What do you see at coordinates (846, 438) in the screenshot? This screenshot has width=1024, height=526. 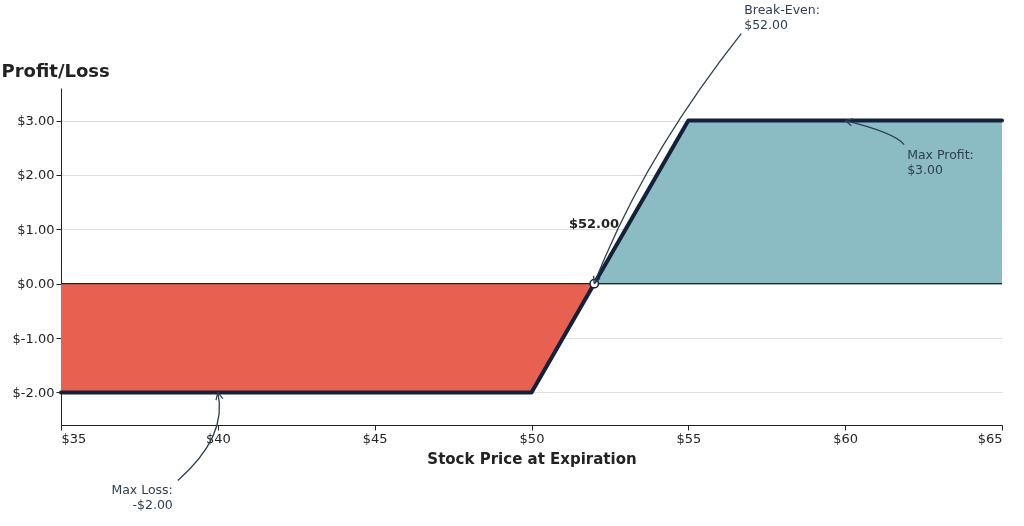 I see `x-tick-label: $60` at bounding box center [846, 438].